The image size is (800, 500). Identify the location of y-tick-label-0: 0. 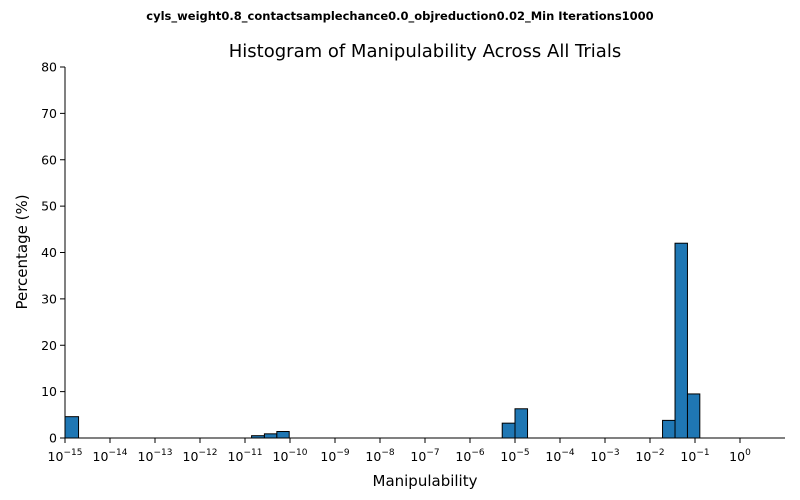
(53, 438).